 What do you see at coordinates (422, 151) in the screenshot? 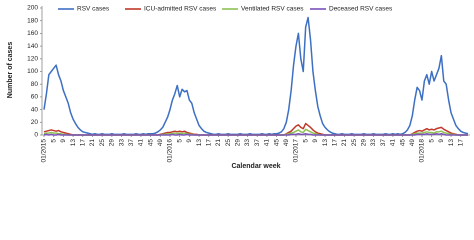
I see `x-tick-label: 01/2018` at bounding box center [422, 151].